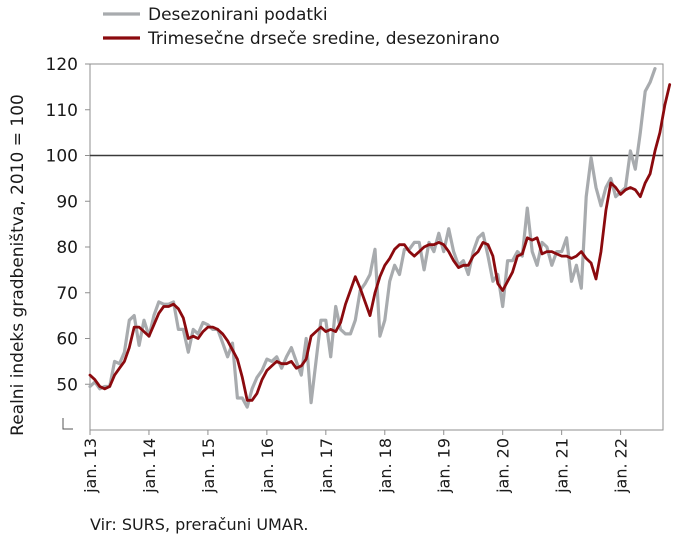  What do you see at coordinates (62, 65) in the screenshot?
I see `y-tick-label-120: 120` at bounding box center [62, 65].